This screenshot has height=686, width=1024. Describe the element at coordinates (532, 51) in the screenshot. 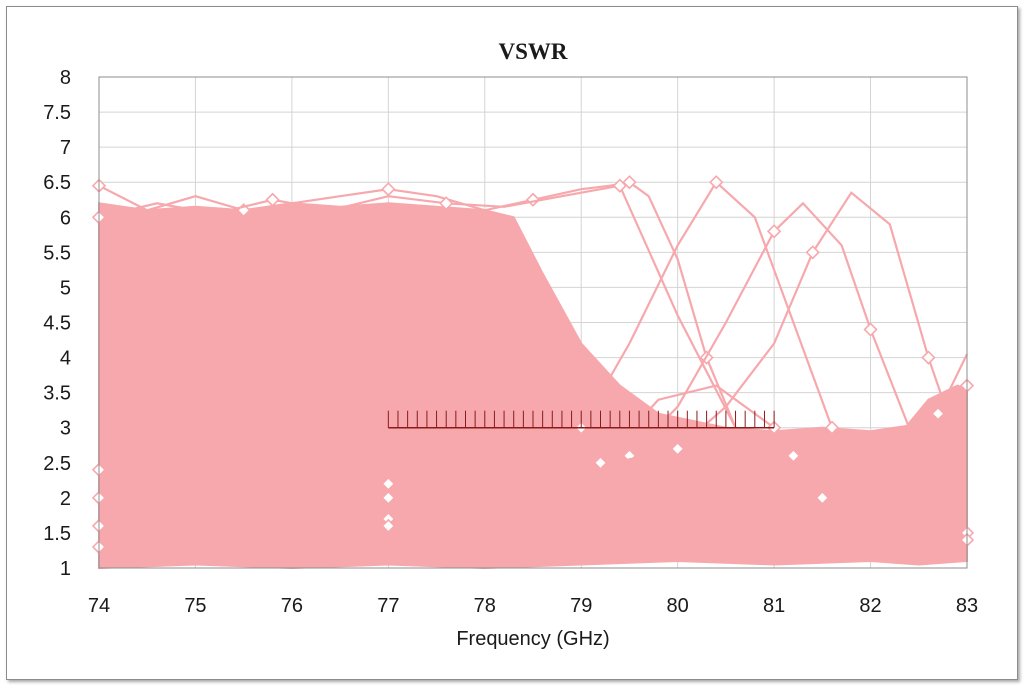

I see `chart-title: VSWR` at that location.